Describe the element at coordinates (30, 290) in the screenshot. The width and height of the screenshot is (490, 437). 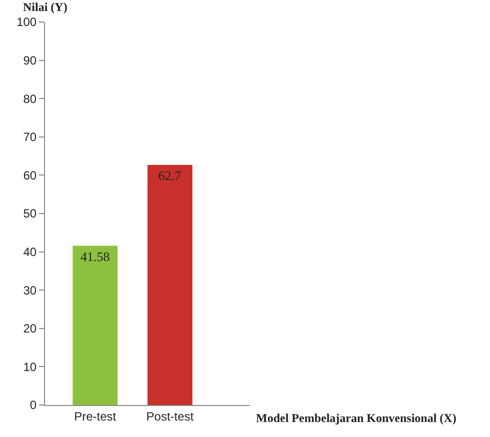
I see `y-tick-label: 30` at that location.